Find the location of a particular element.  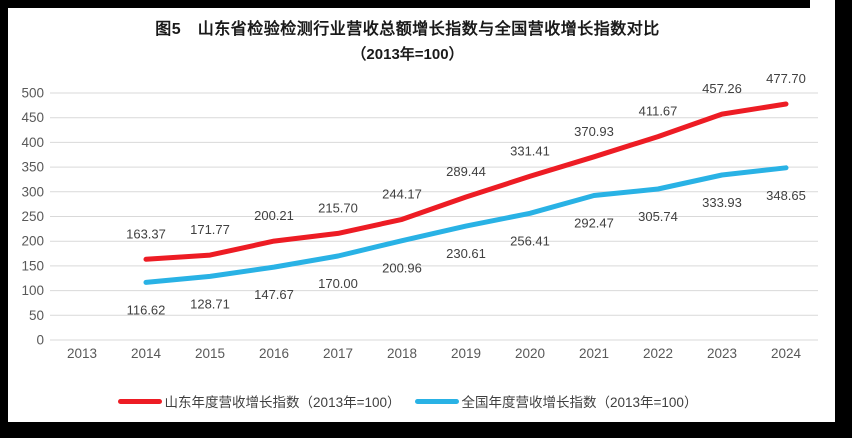

frame-notch is located at coordinates (822, 4).